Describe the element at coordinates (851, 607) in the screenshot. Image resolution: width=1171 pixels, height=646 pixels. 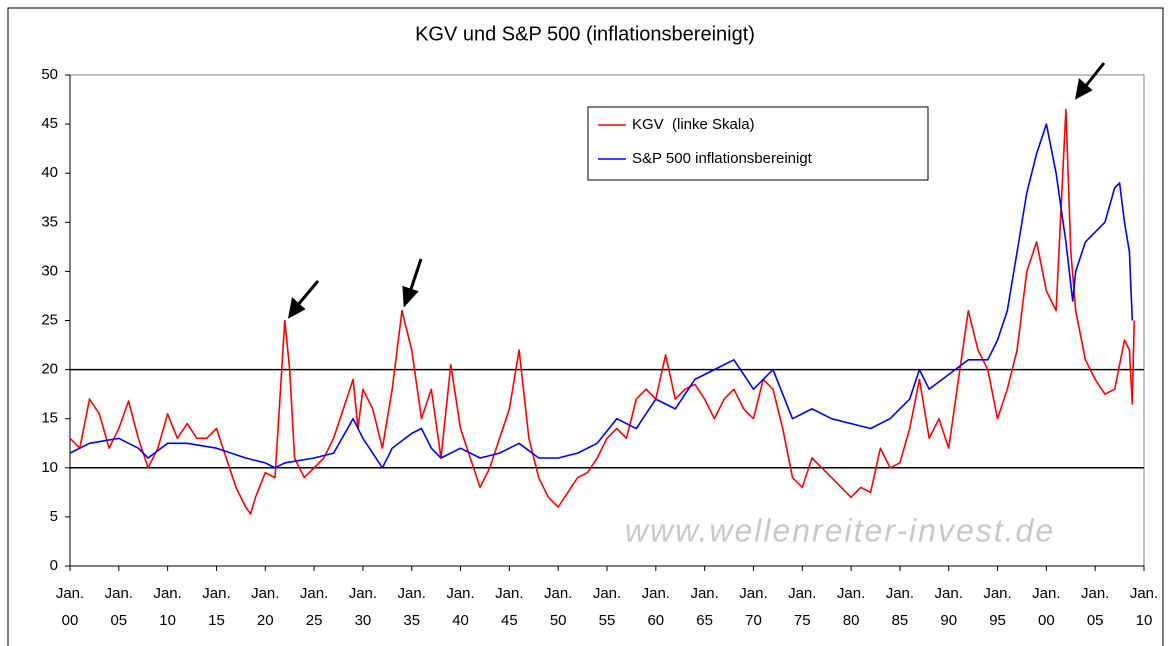
I see `x-tick-label: Jan. 80` at that location.